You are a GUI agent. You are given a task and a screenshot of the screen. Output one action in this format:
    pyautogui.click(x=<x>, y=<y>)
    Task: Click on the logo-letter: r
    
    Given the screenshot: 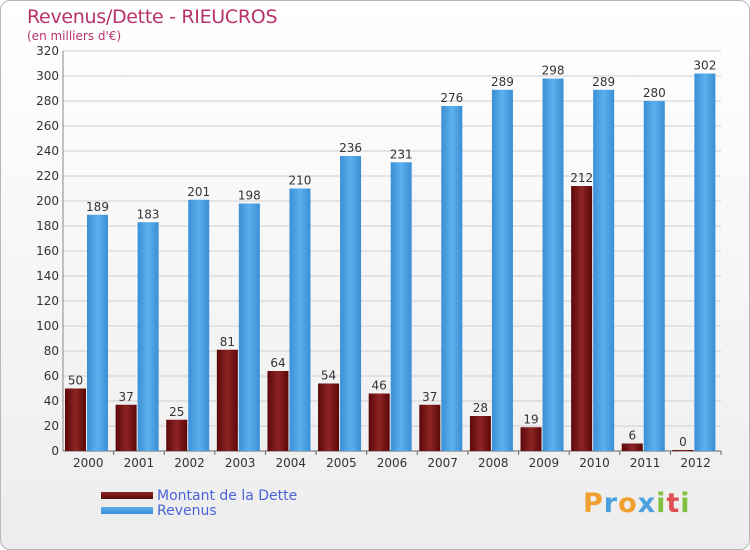 What is the action you would take?
    pyautogui.click(x=611, y=503)
    